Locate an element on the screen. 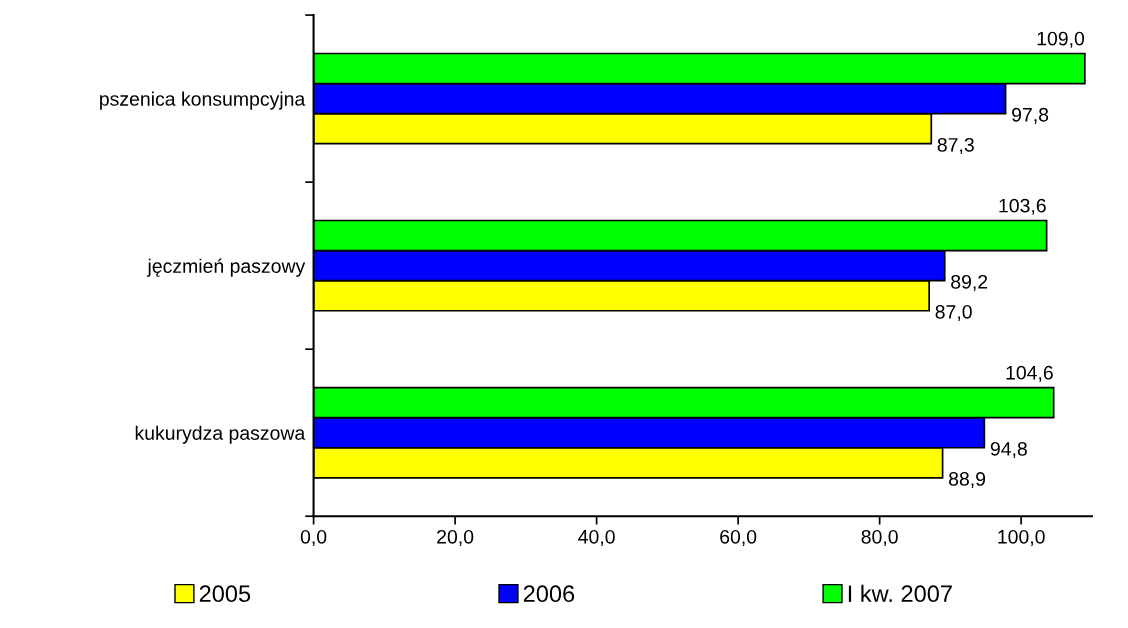 The image size is (1128, 628). legend-label: I kw. 2007 is located at coordinates (900, 593).